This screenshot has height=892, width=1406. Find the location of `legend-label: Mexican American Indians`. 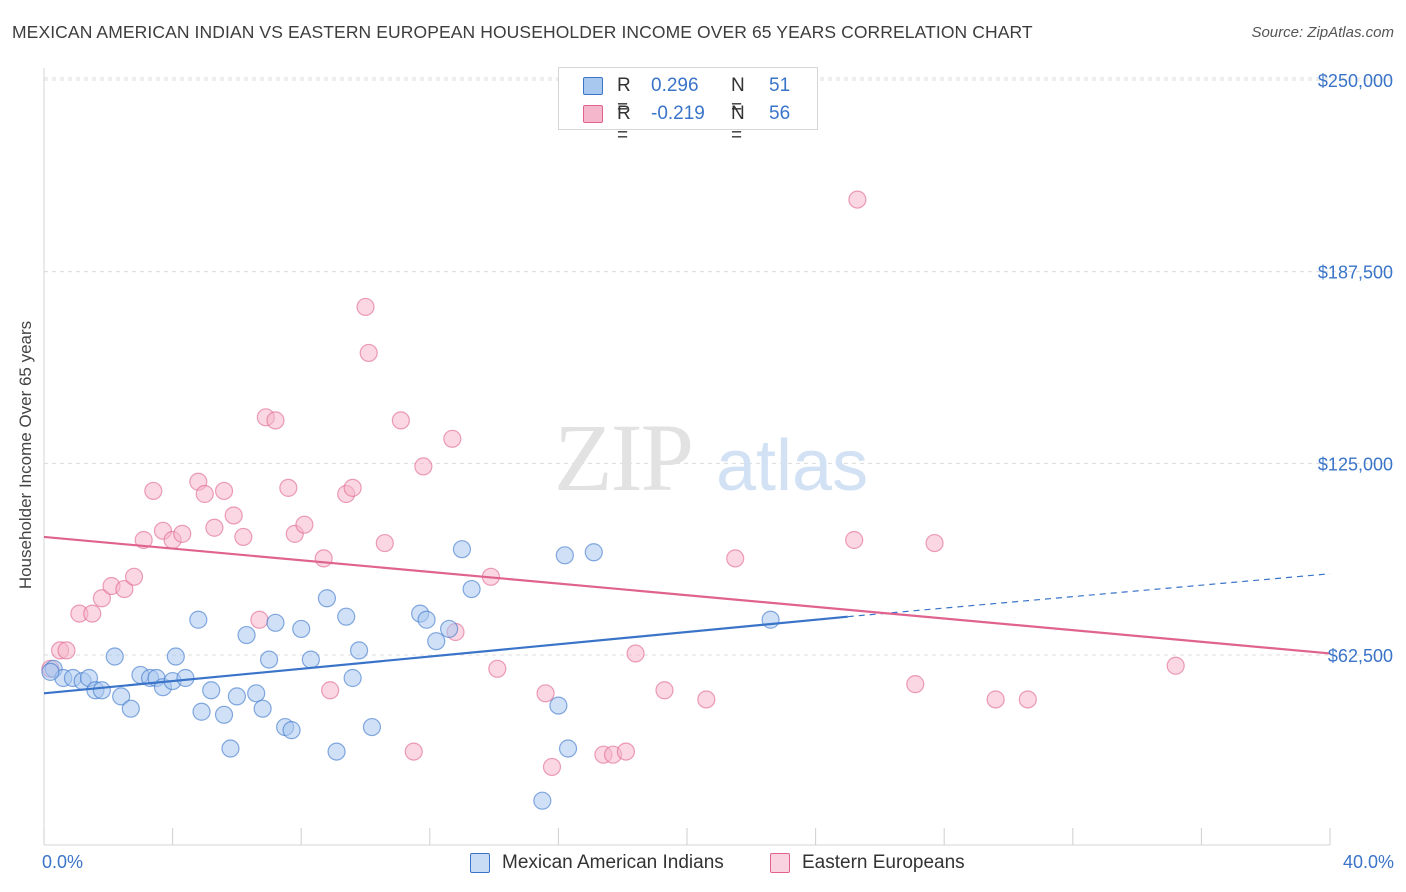

legend-label: Mexican American Indians is located at coordinates (613, 862).